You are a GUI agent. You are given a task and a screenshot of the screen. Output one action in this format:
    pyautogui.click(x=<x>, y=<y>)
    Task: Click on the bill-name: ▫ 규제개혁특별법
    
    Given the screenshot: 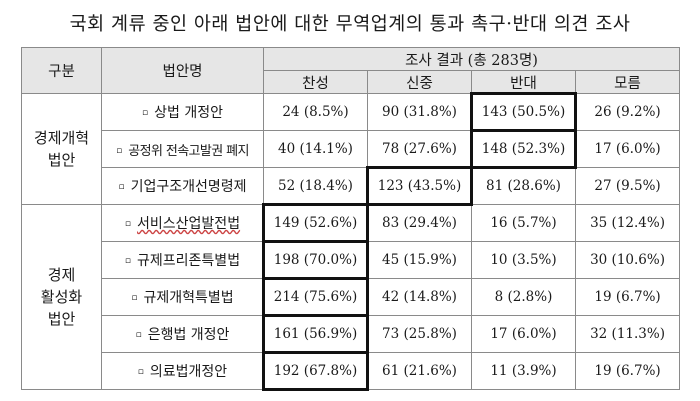 What is the action you would take?
    pyautogui.click(x=182, y=297)
    